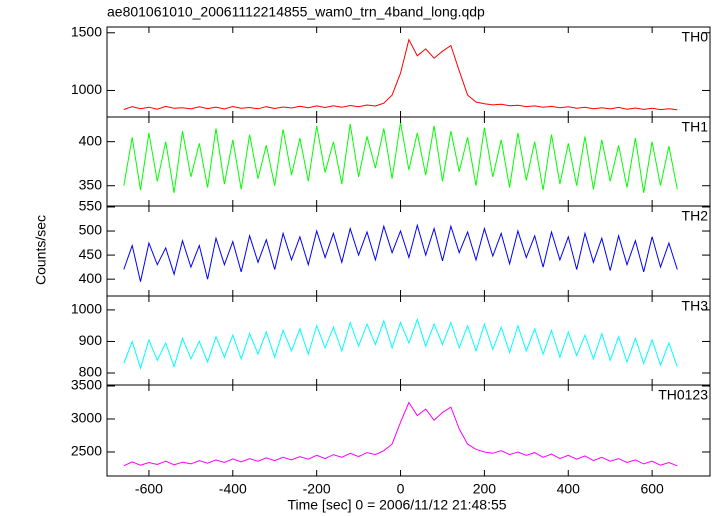  What do you see at coordinates (695, 37) in the screenshot?
I see `panel-label: TH0` at bounding box center [695, 37].